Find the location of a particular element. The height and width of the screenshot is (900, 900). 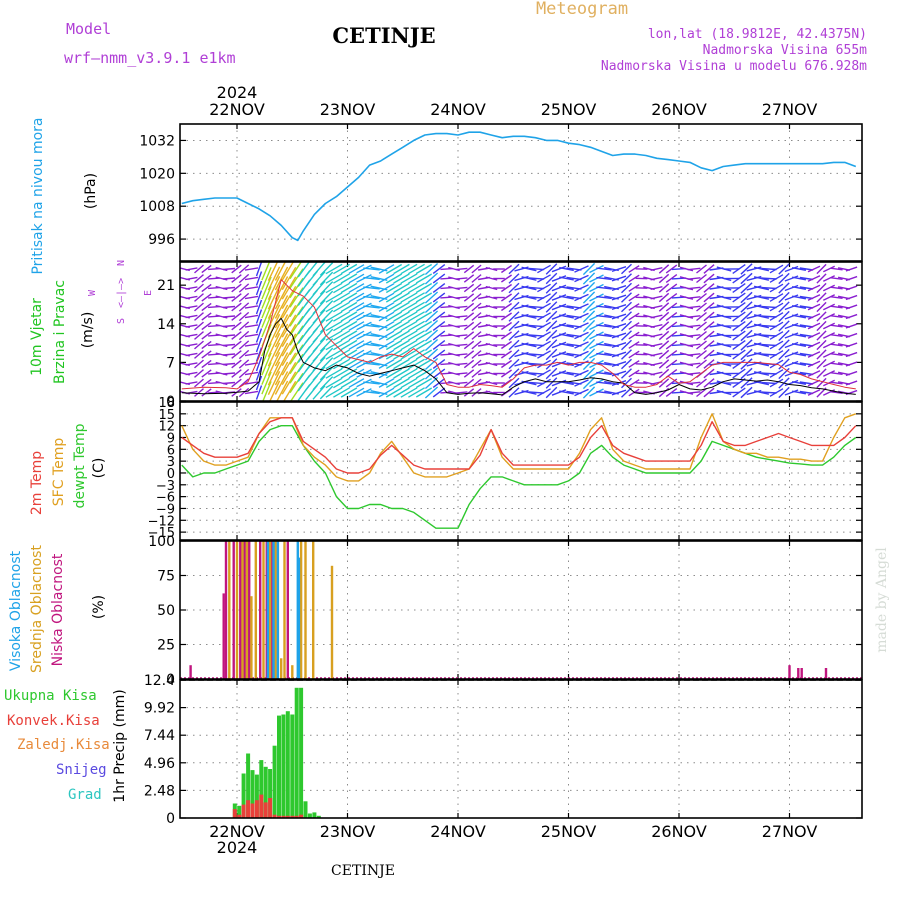

sfc-temp-line is located at coordinates (519, 447).